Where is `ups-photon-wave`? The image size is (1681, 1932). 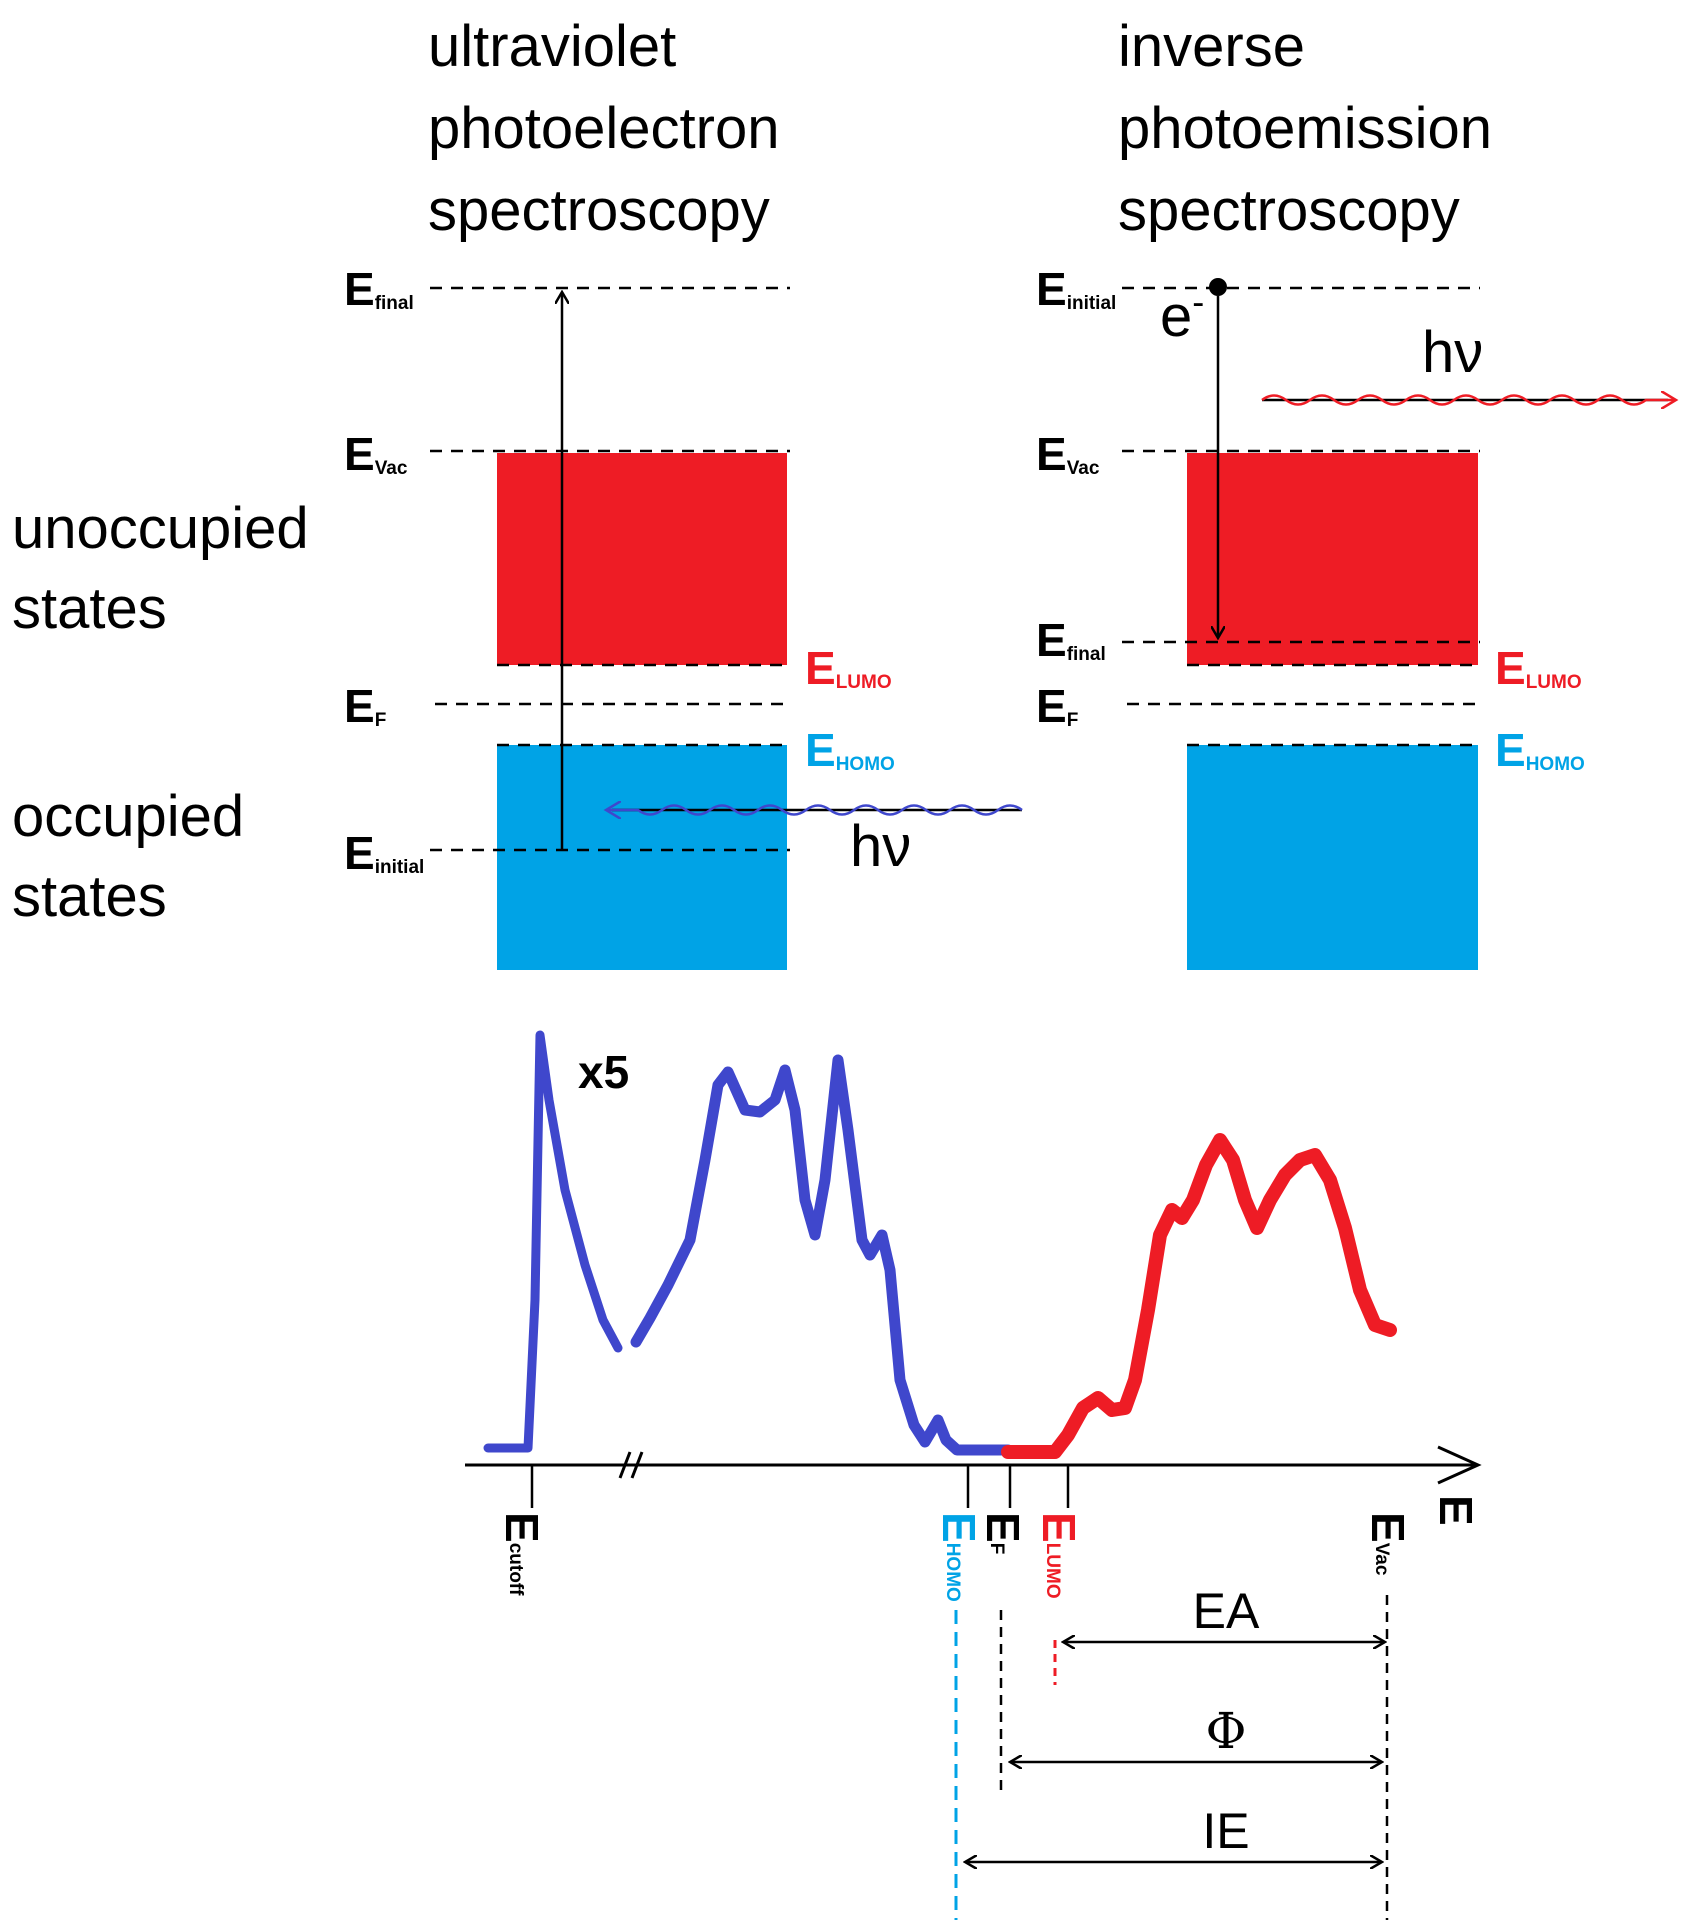 ups-photon-wave is located at coordinates (814, 810).